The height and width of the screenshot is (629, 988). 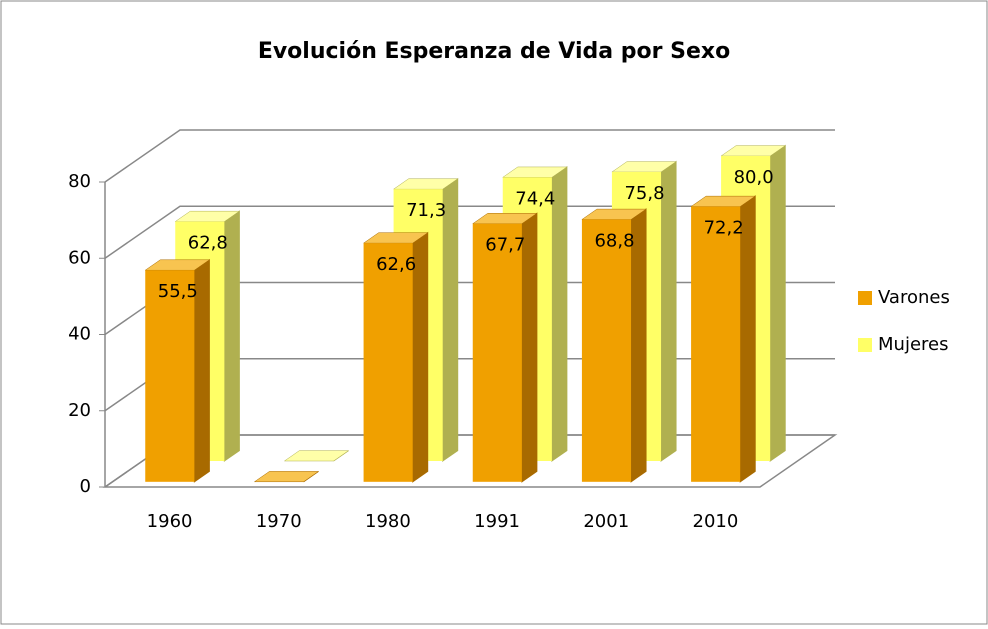 I want to click on grid-line, so click(x=469, y=156).